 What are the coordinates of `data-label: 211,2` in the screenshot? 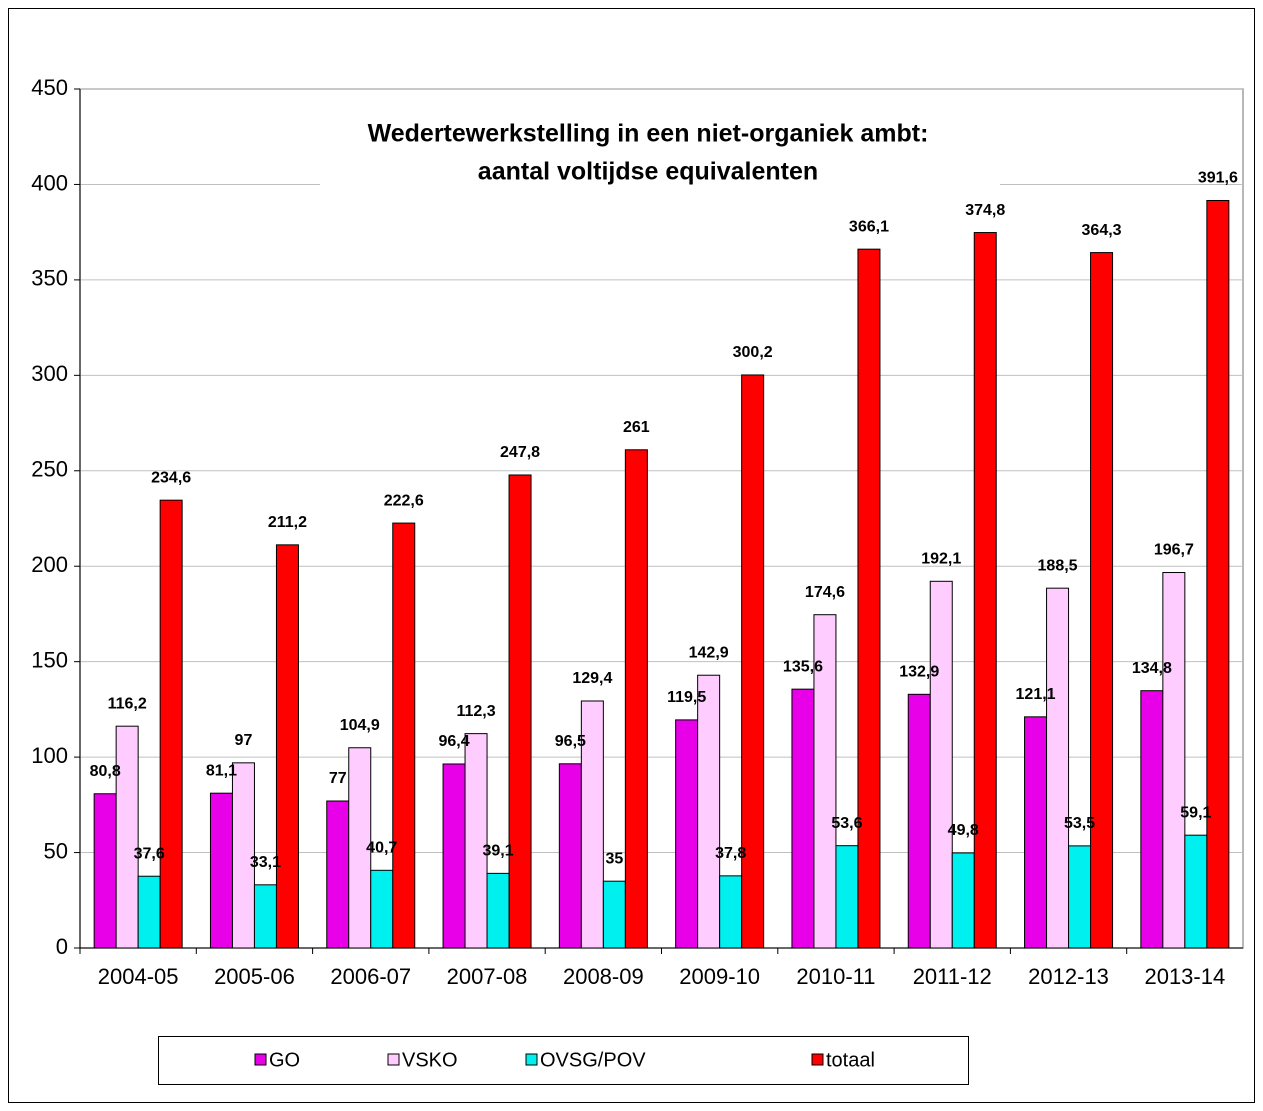 It's located at (287, 522).